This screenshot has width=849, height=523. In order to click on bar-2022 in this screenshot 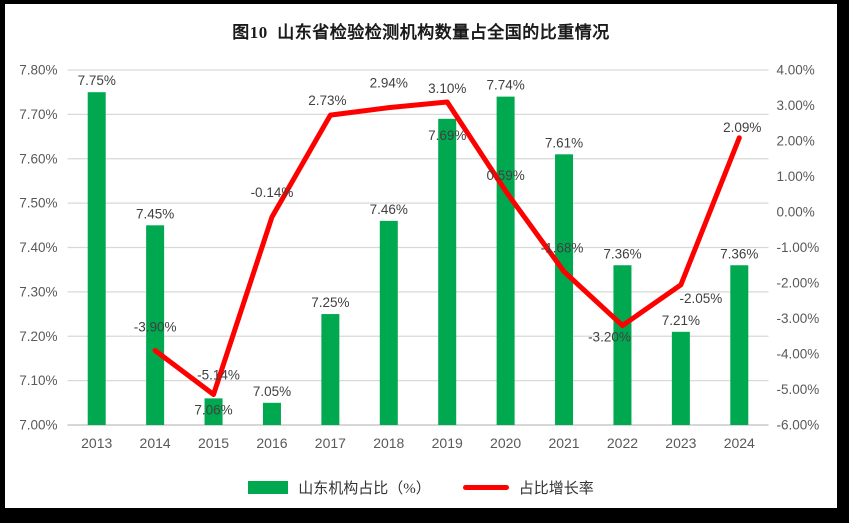, I will do `click(622, 345)`.